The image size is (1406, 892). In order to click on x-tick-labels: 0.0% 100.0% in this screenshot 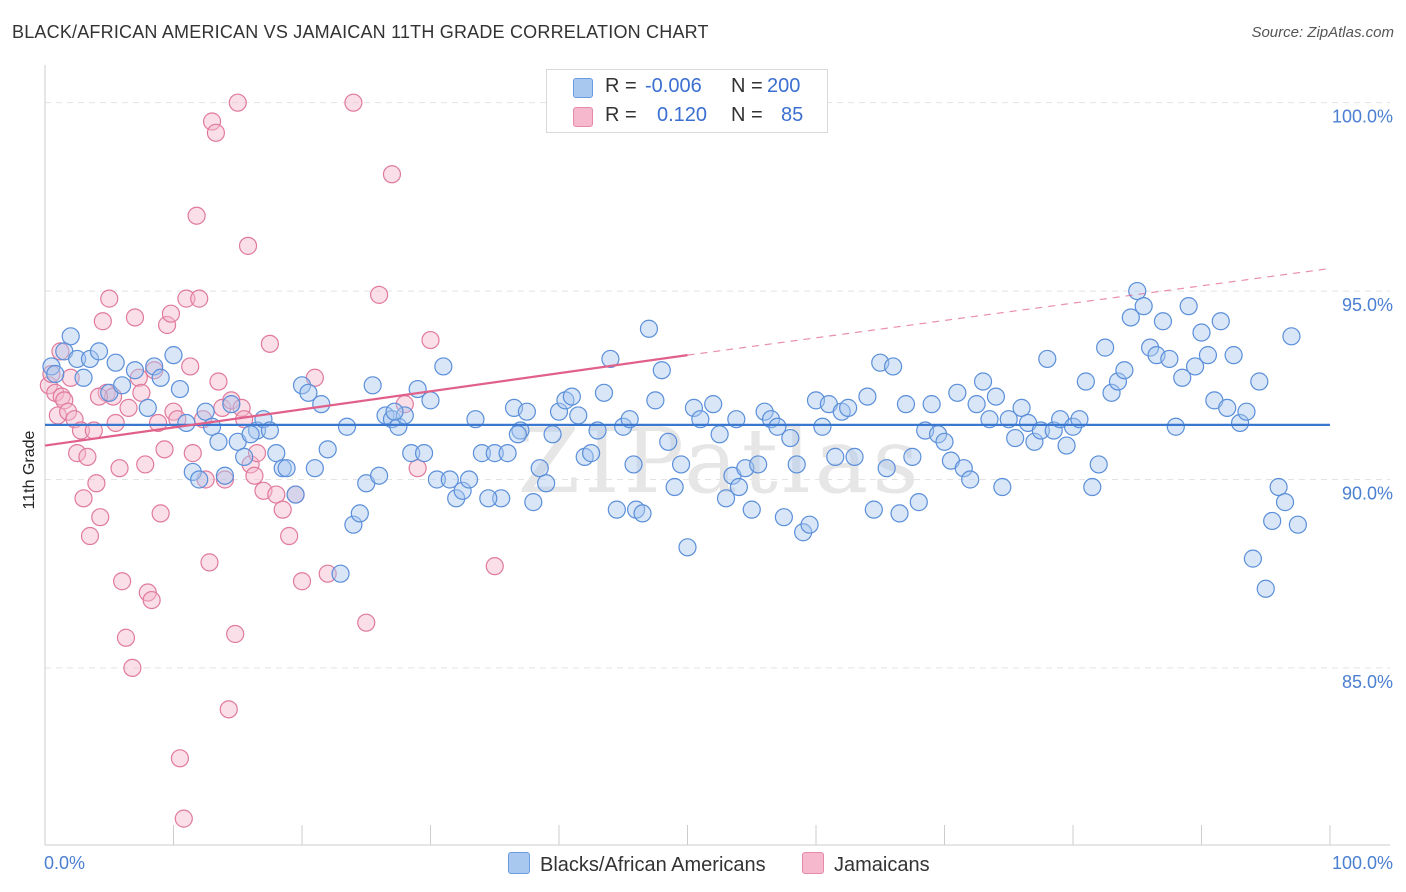, I will do `click(718, 863)`.